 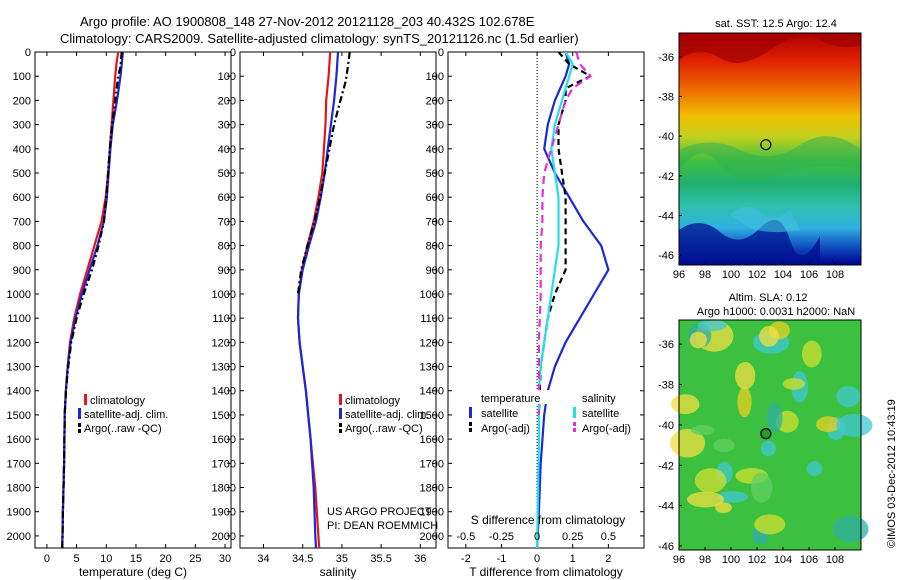 I want to click on argo-location-marker, so click(x=766, y=434).